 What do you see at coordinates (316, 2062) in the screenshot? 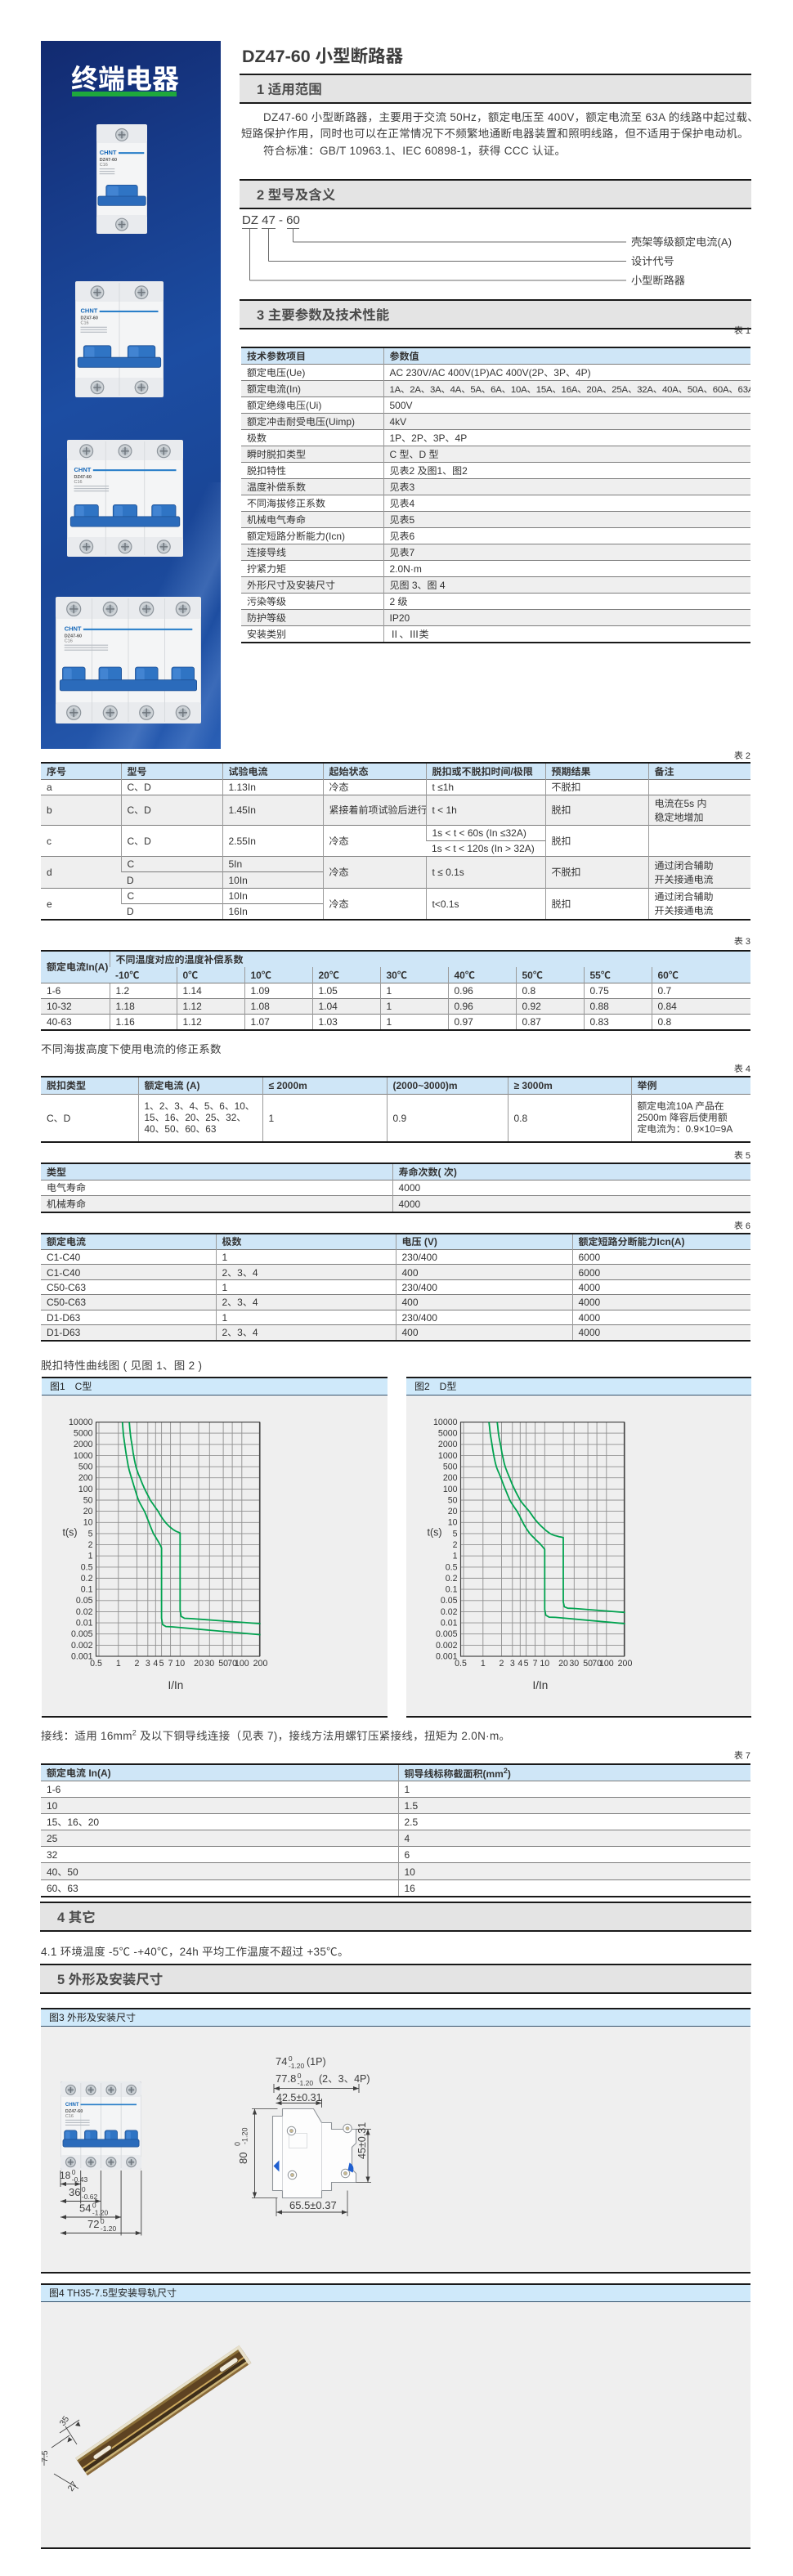
I see `svg-text: (1P)` at bounding box center [316, 2062].